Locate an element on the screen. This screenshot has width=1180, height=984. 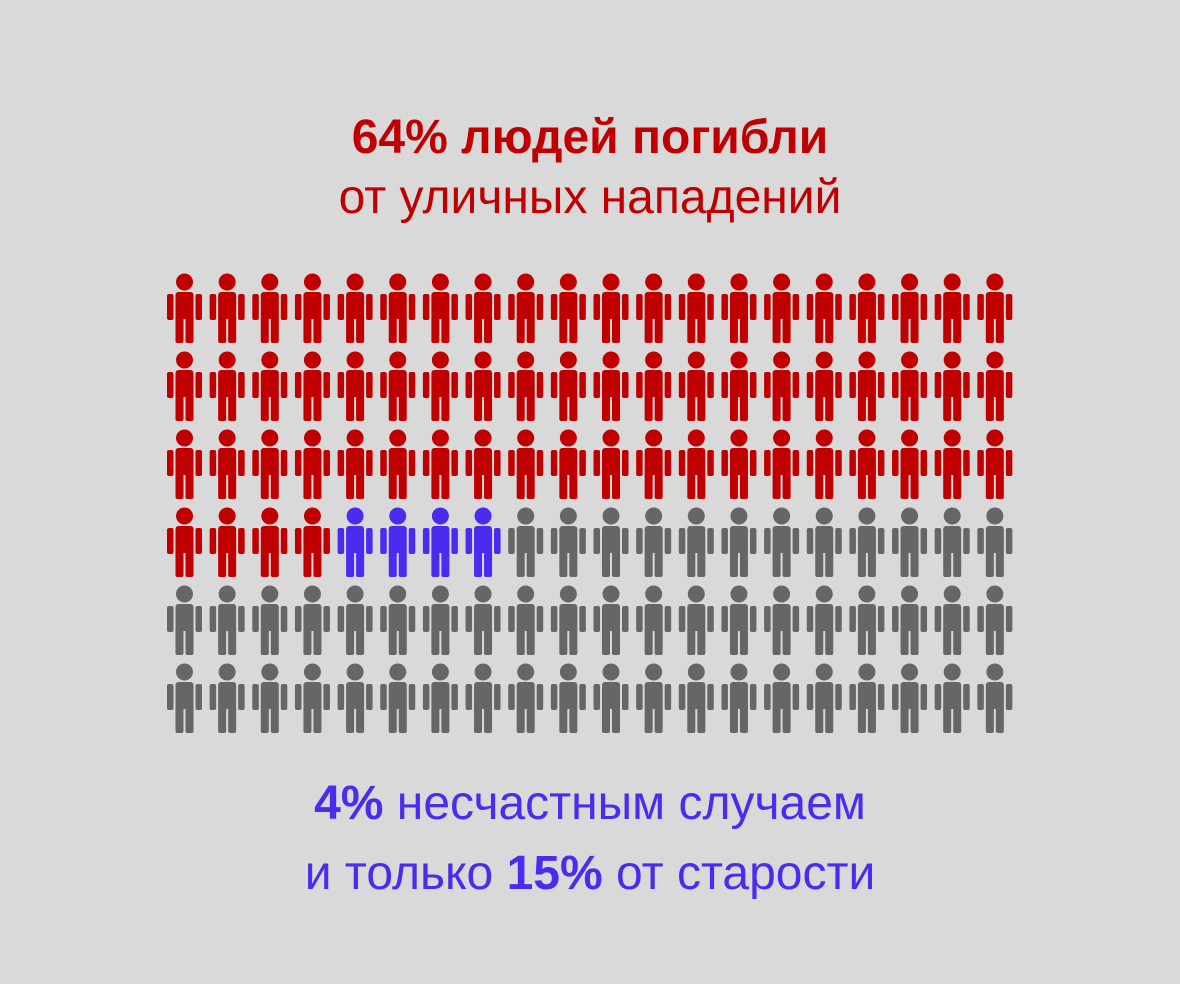
accidents-label: несчастным случаем is located at coordinates (624, 803).